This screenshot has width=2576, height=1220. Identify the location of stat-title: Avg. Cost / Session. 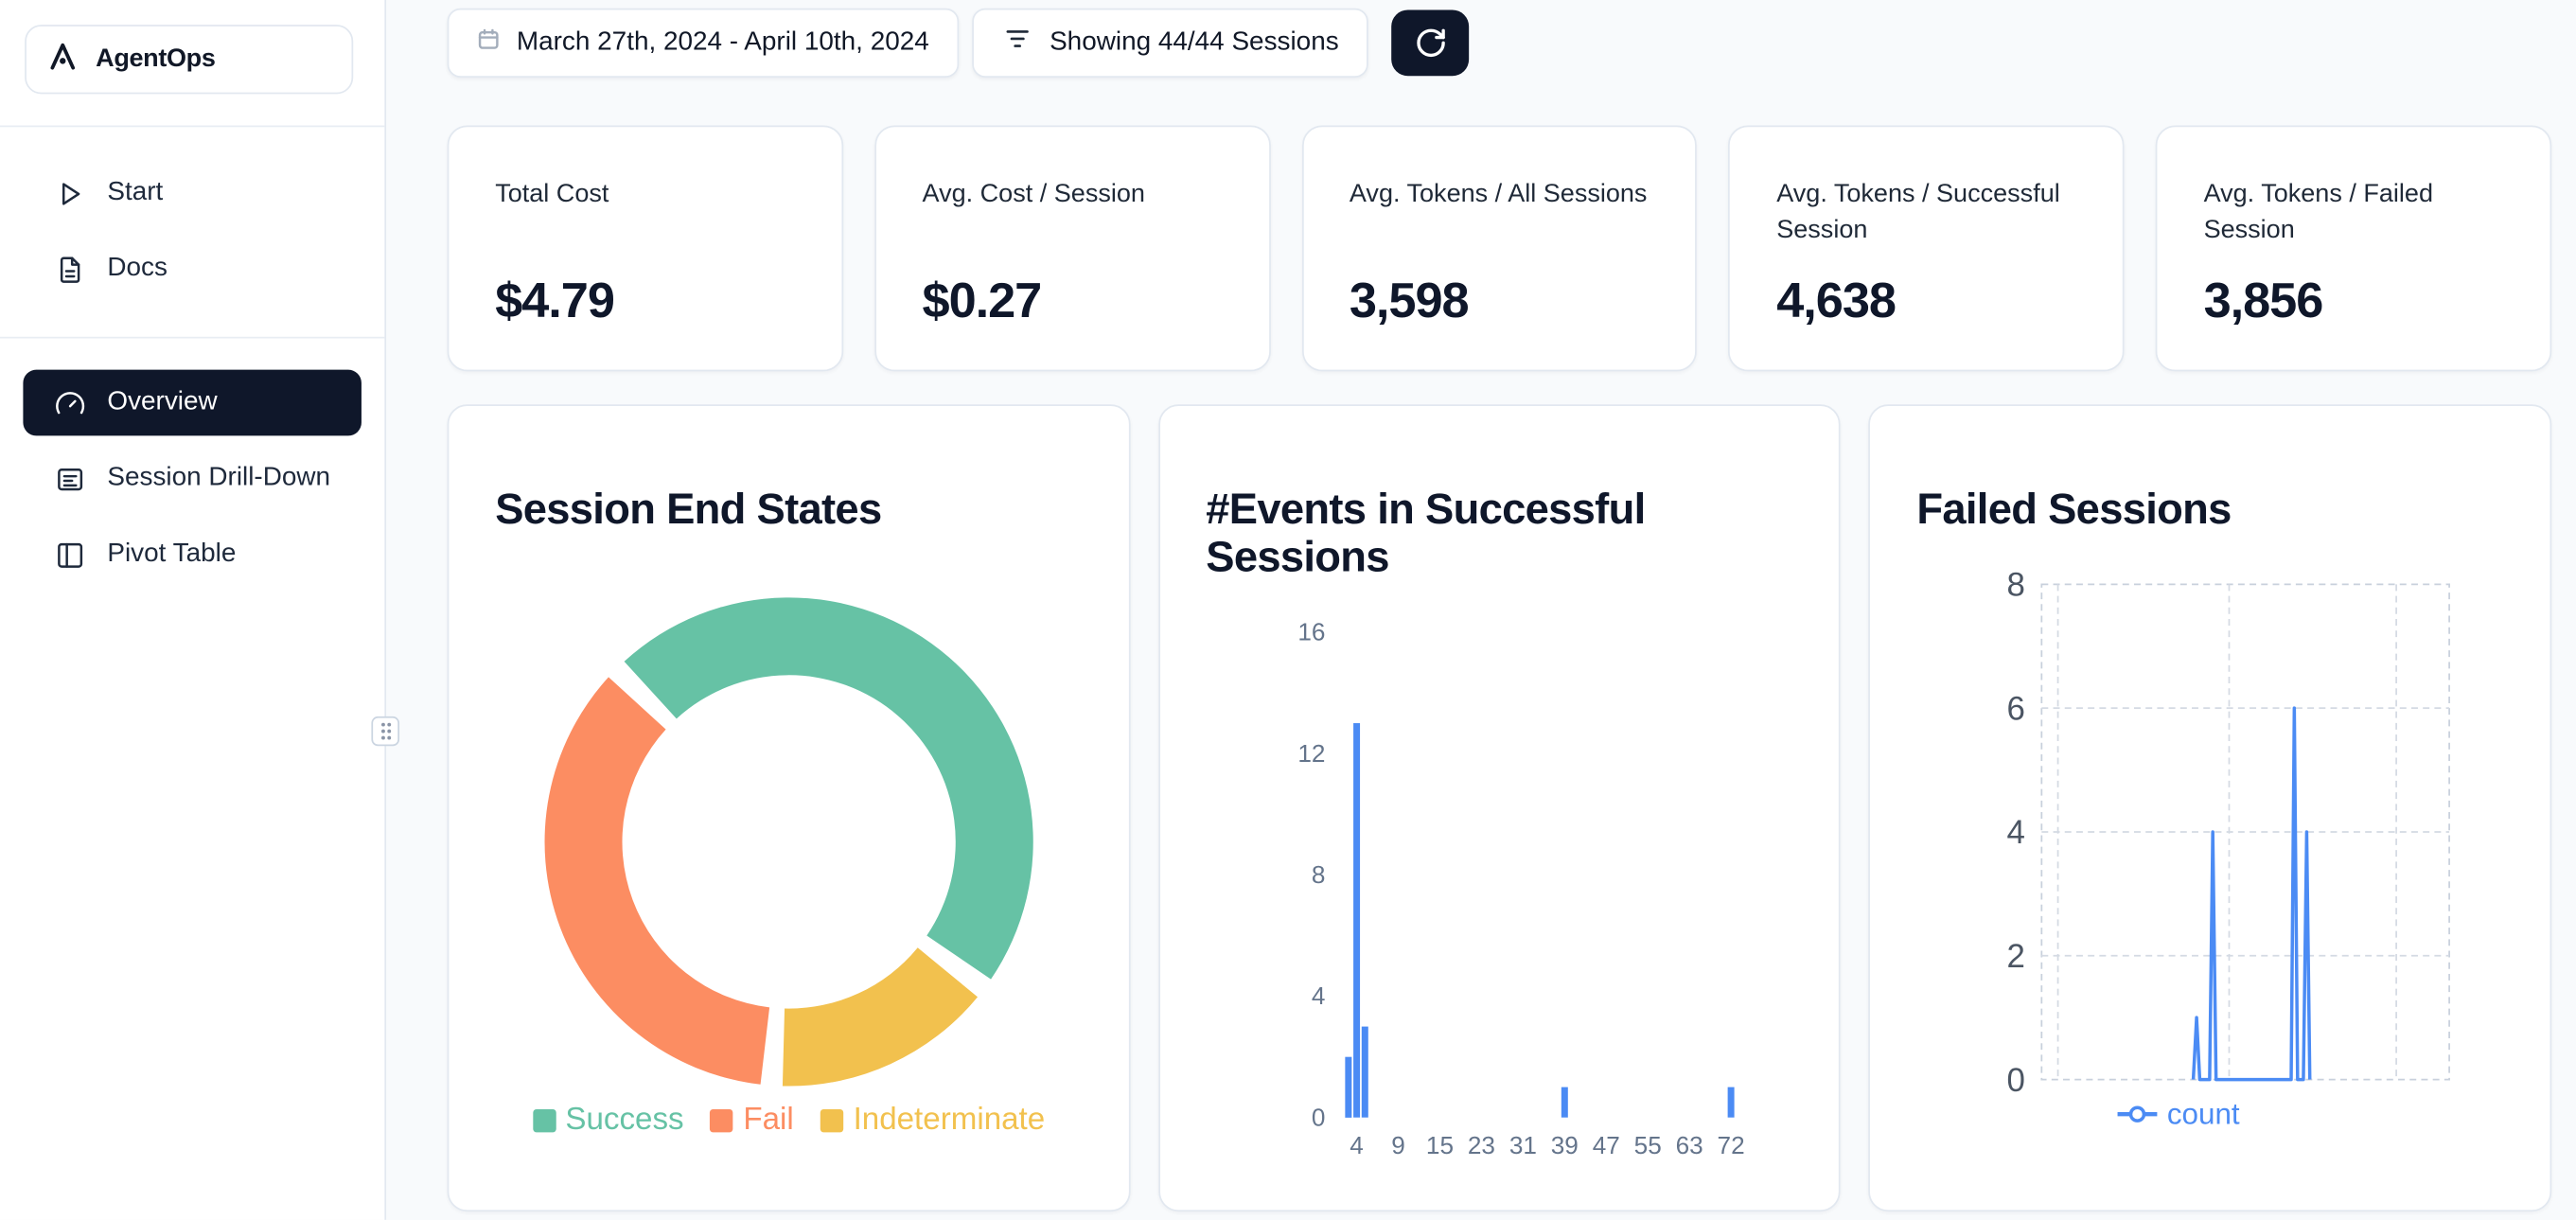
(1033, 194).